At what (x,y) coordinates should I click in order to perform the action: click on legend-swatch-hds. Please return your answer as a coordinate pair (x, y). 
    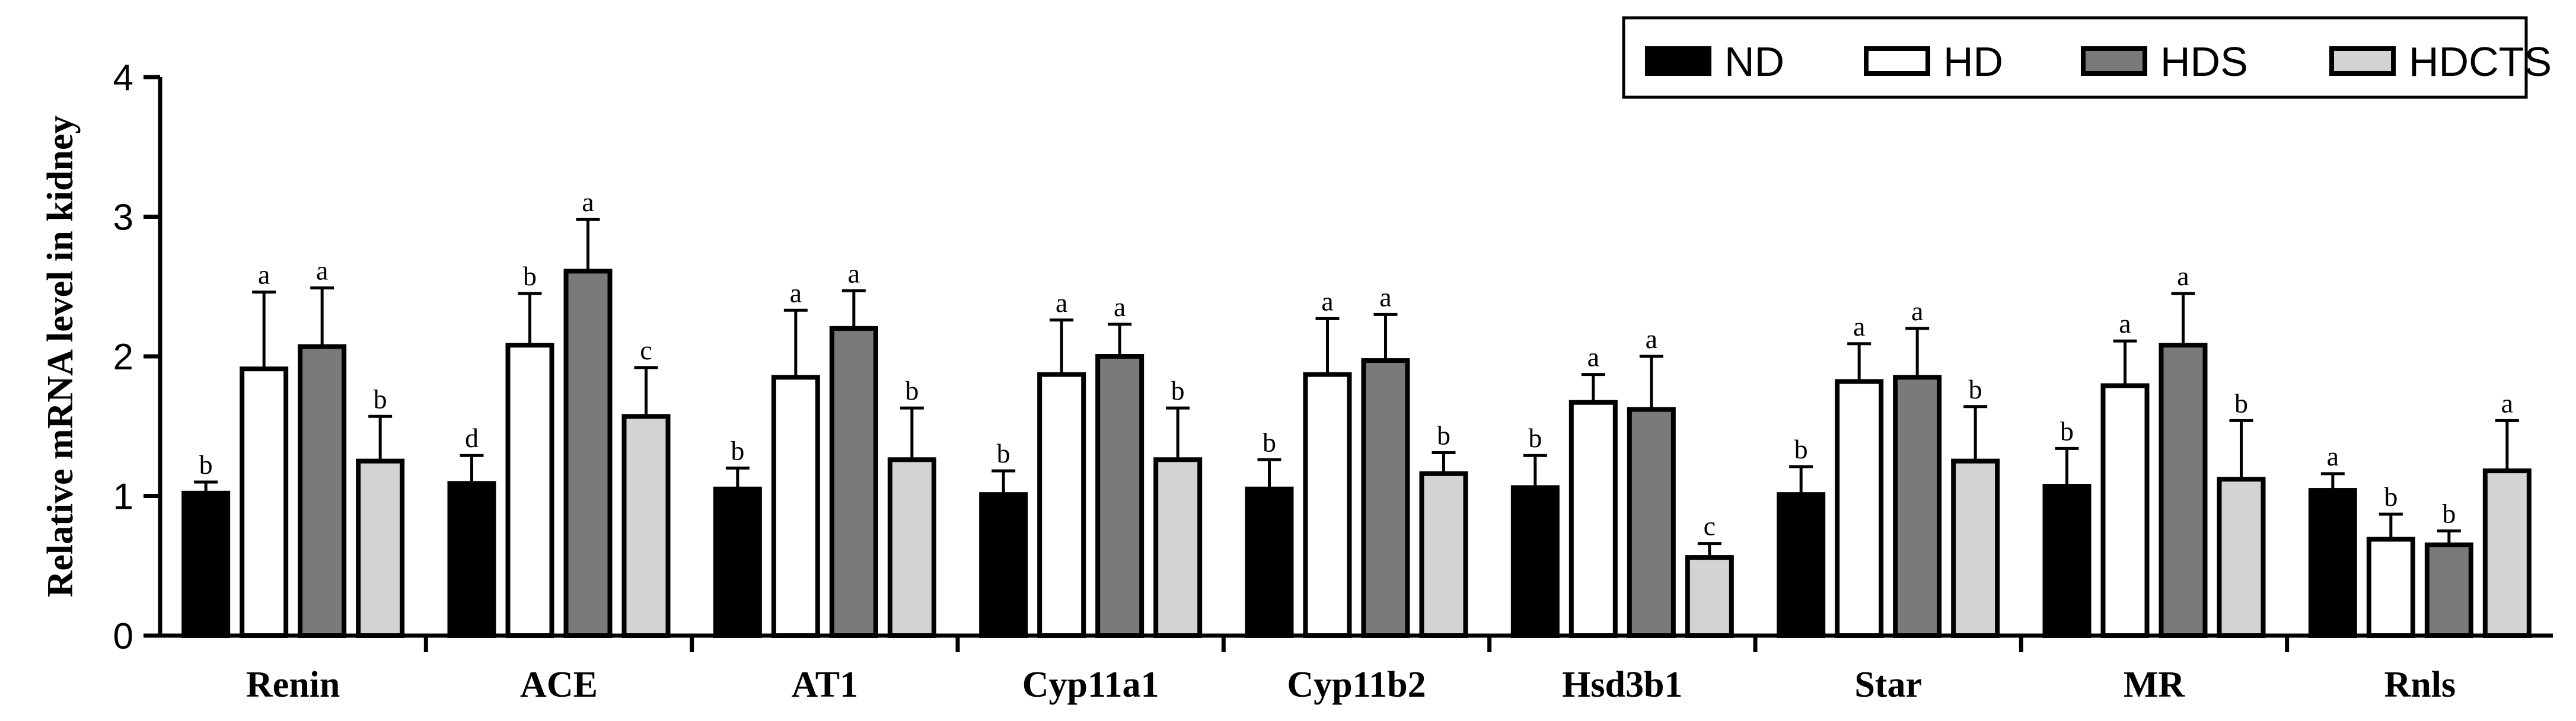
    Looking at the image, I should click on (2114, 61).